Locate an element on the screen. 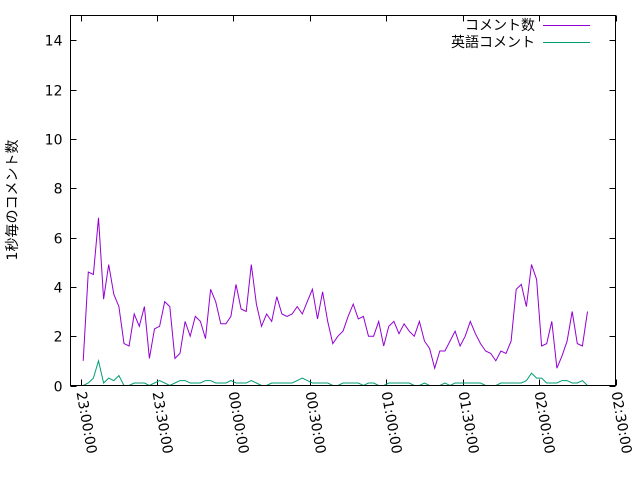 The height and width of the screenshot is (480, 640). y-tick-label: 14 is located at coordinates (54, 42).